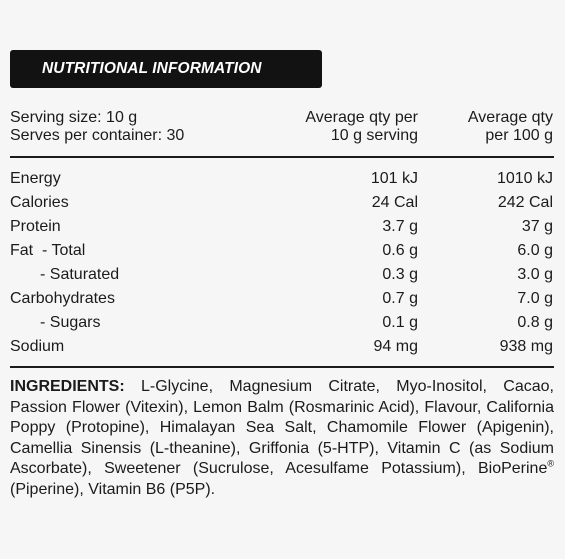 Image resolution: width=565 pixels, height=559 pixels. I want to click on serves-per-container: Serves per container: 30, so click(97, 135).